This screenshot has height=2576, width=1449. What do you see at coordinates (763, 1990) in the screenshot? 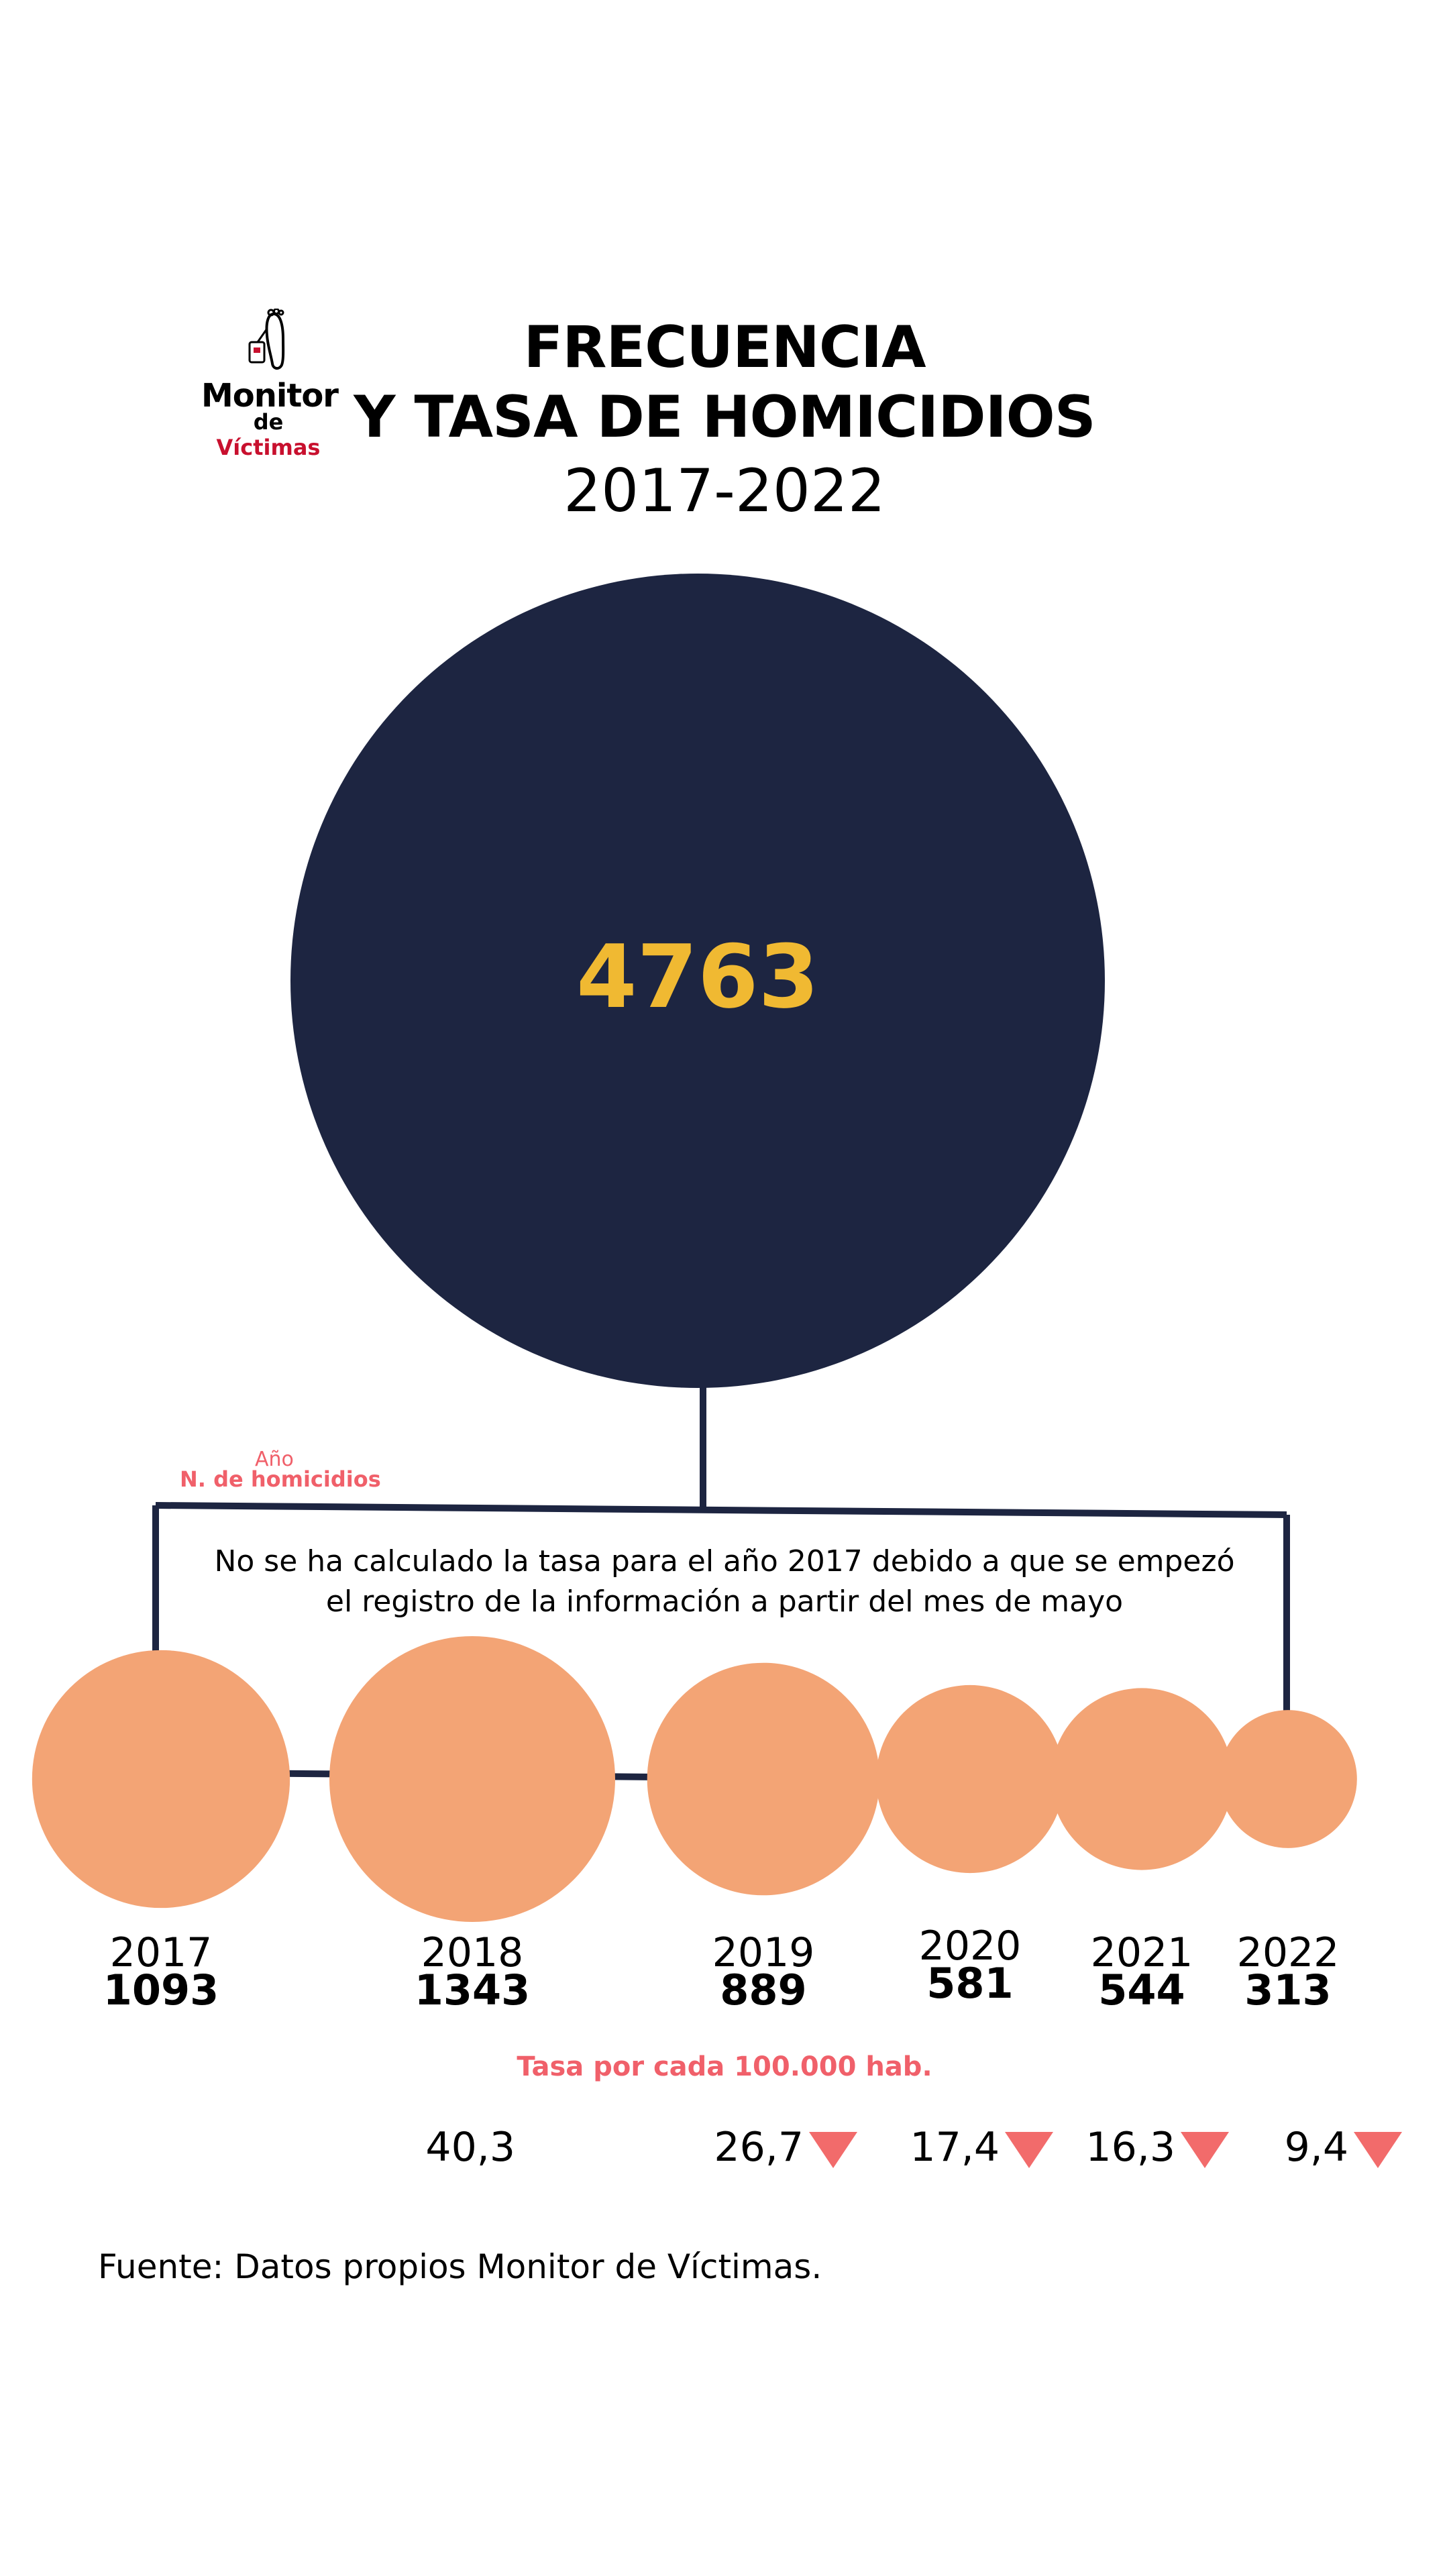
I see `count-label-2019: 889` at bounding box center [763, 1990].